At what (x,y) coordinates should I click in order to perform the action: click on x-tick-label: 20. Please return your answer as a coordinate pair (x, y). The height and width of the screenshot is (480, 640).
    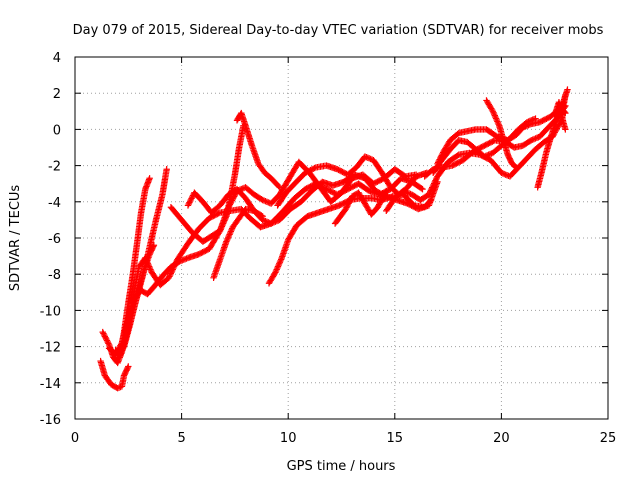
    Looking at the image, I should click on (501, 438).